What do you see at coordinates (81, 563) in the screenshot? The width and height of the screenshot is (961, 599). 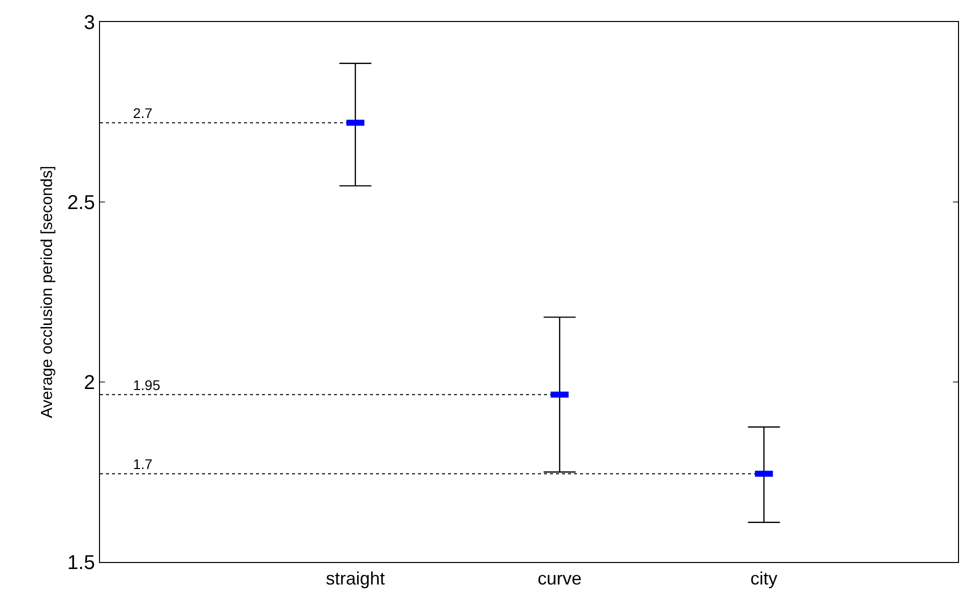 I see `y-tick-label: 1.5` at bounding box center [81, 563].